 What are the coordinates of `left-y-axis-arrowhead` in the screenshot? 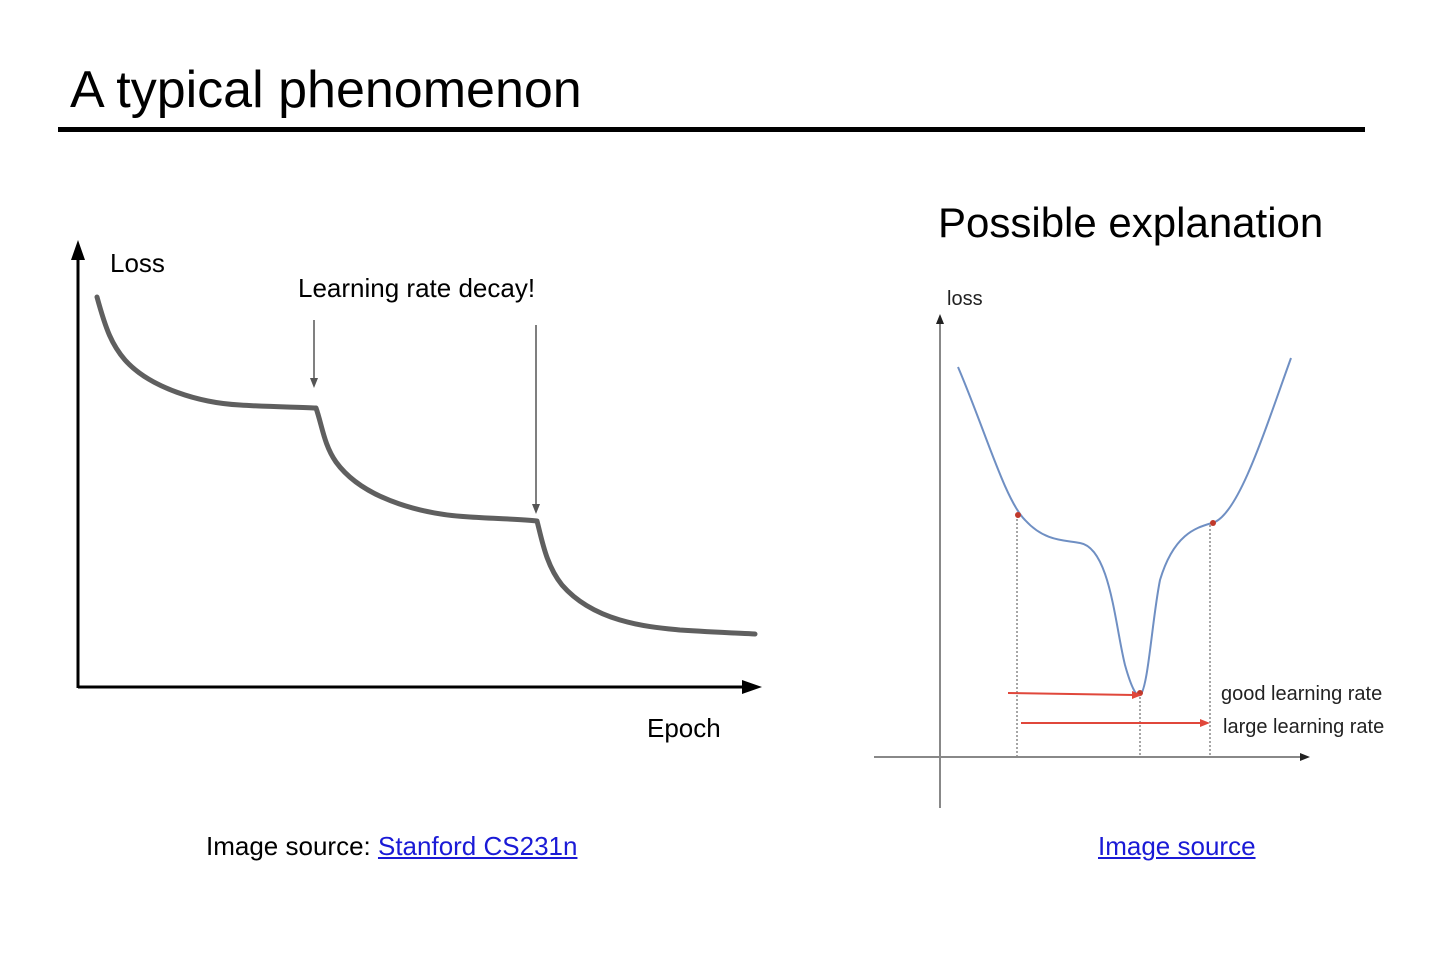 It's located at (78, 250).